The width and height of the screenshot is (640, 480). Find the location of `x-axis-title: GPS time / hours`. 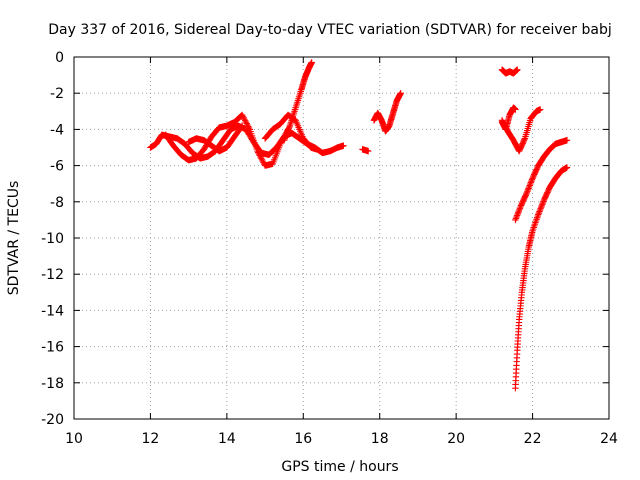

x-axis-title: GPS time / hours is located at coordinates (339, 467).